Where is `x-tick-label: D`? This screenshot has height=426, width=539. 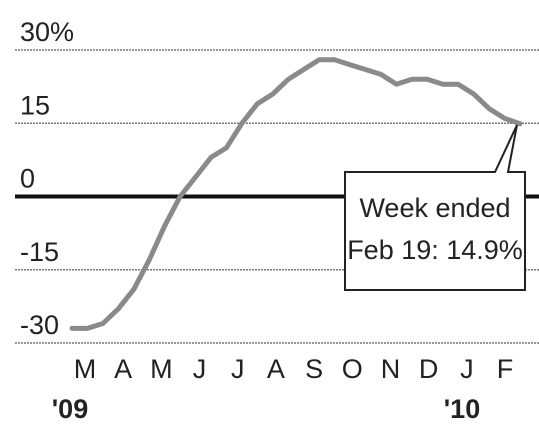
x-tick-label: D is located at coordinates (429, 369).